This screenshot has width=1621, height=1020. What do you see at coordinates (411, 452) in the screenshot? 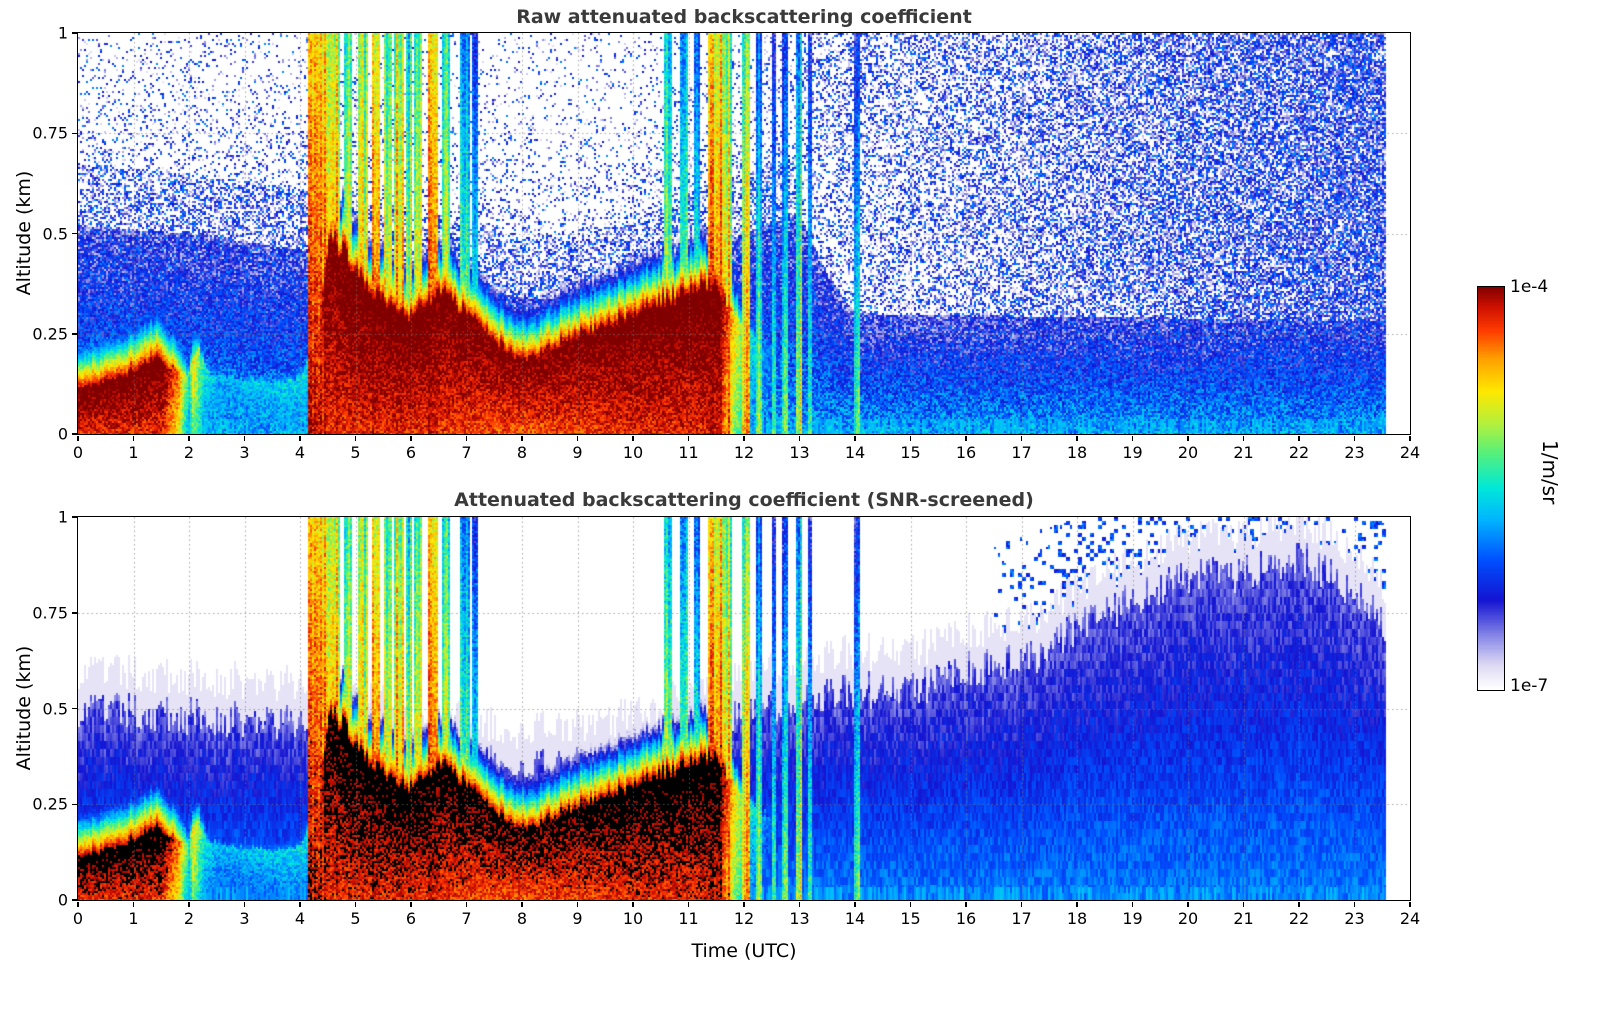
I see `x-tick-label: 6` at bounding box center [411, 452].